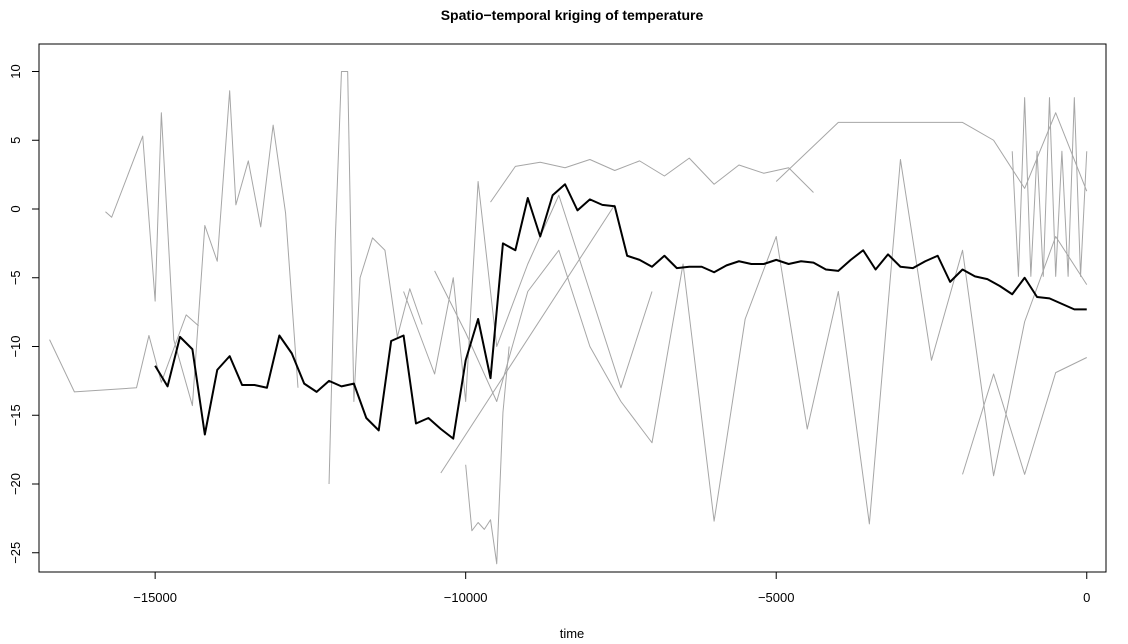 The width and height of the screenshot is (1128, 644). What do you see at coordinates (776, 597) in the screenshot?
I see `x-tick-label: −5000` at bounding box center [776, 597].